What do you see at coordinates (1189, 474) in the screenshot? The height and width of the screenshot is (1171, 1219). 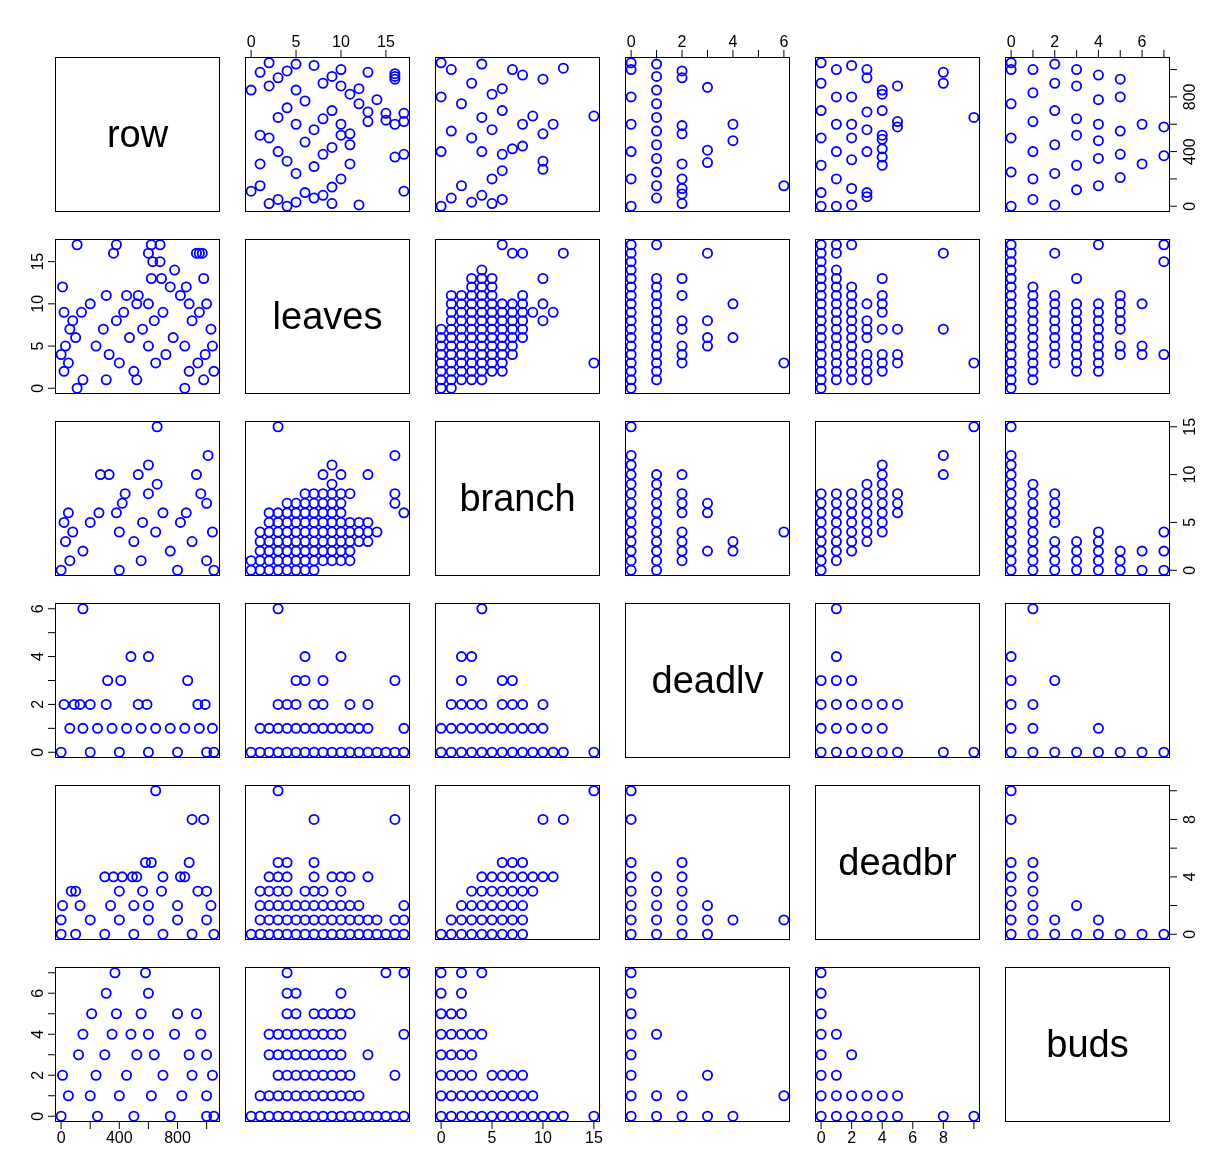 I see `y-tick-label: 10` at bounding box center [1189, 474].